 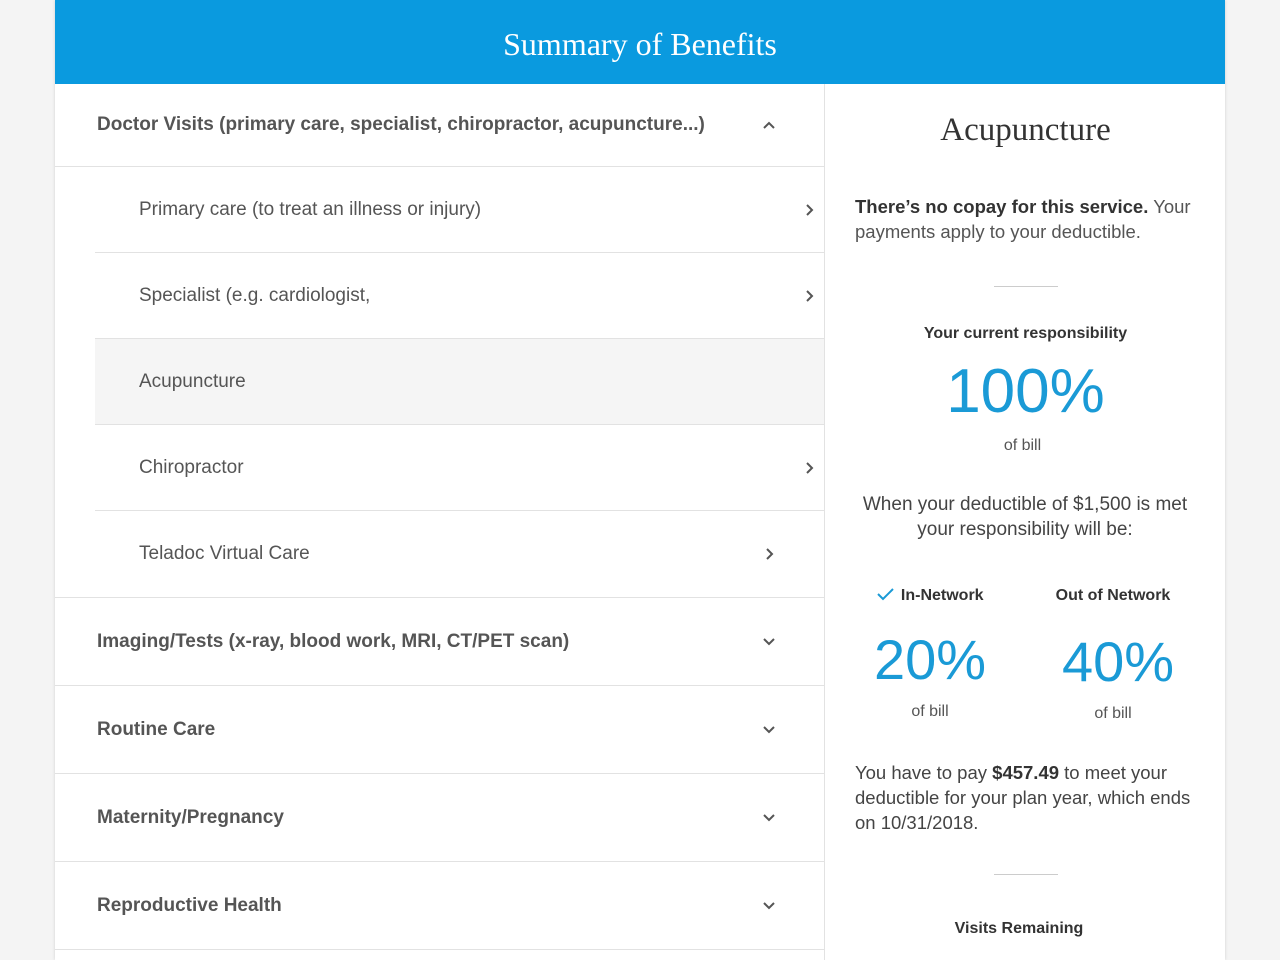 I want to click on subcategory-row: Specialist (e.g. cardiologist,, so click(x=459, y=296).